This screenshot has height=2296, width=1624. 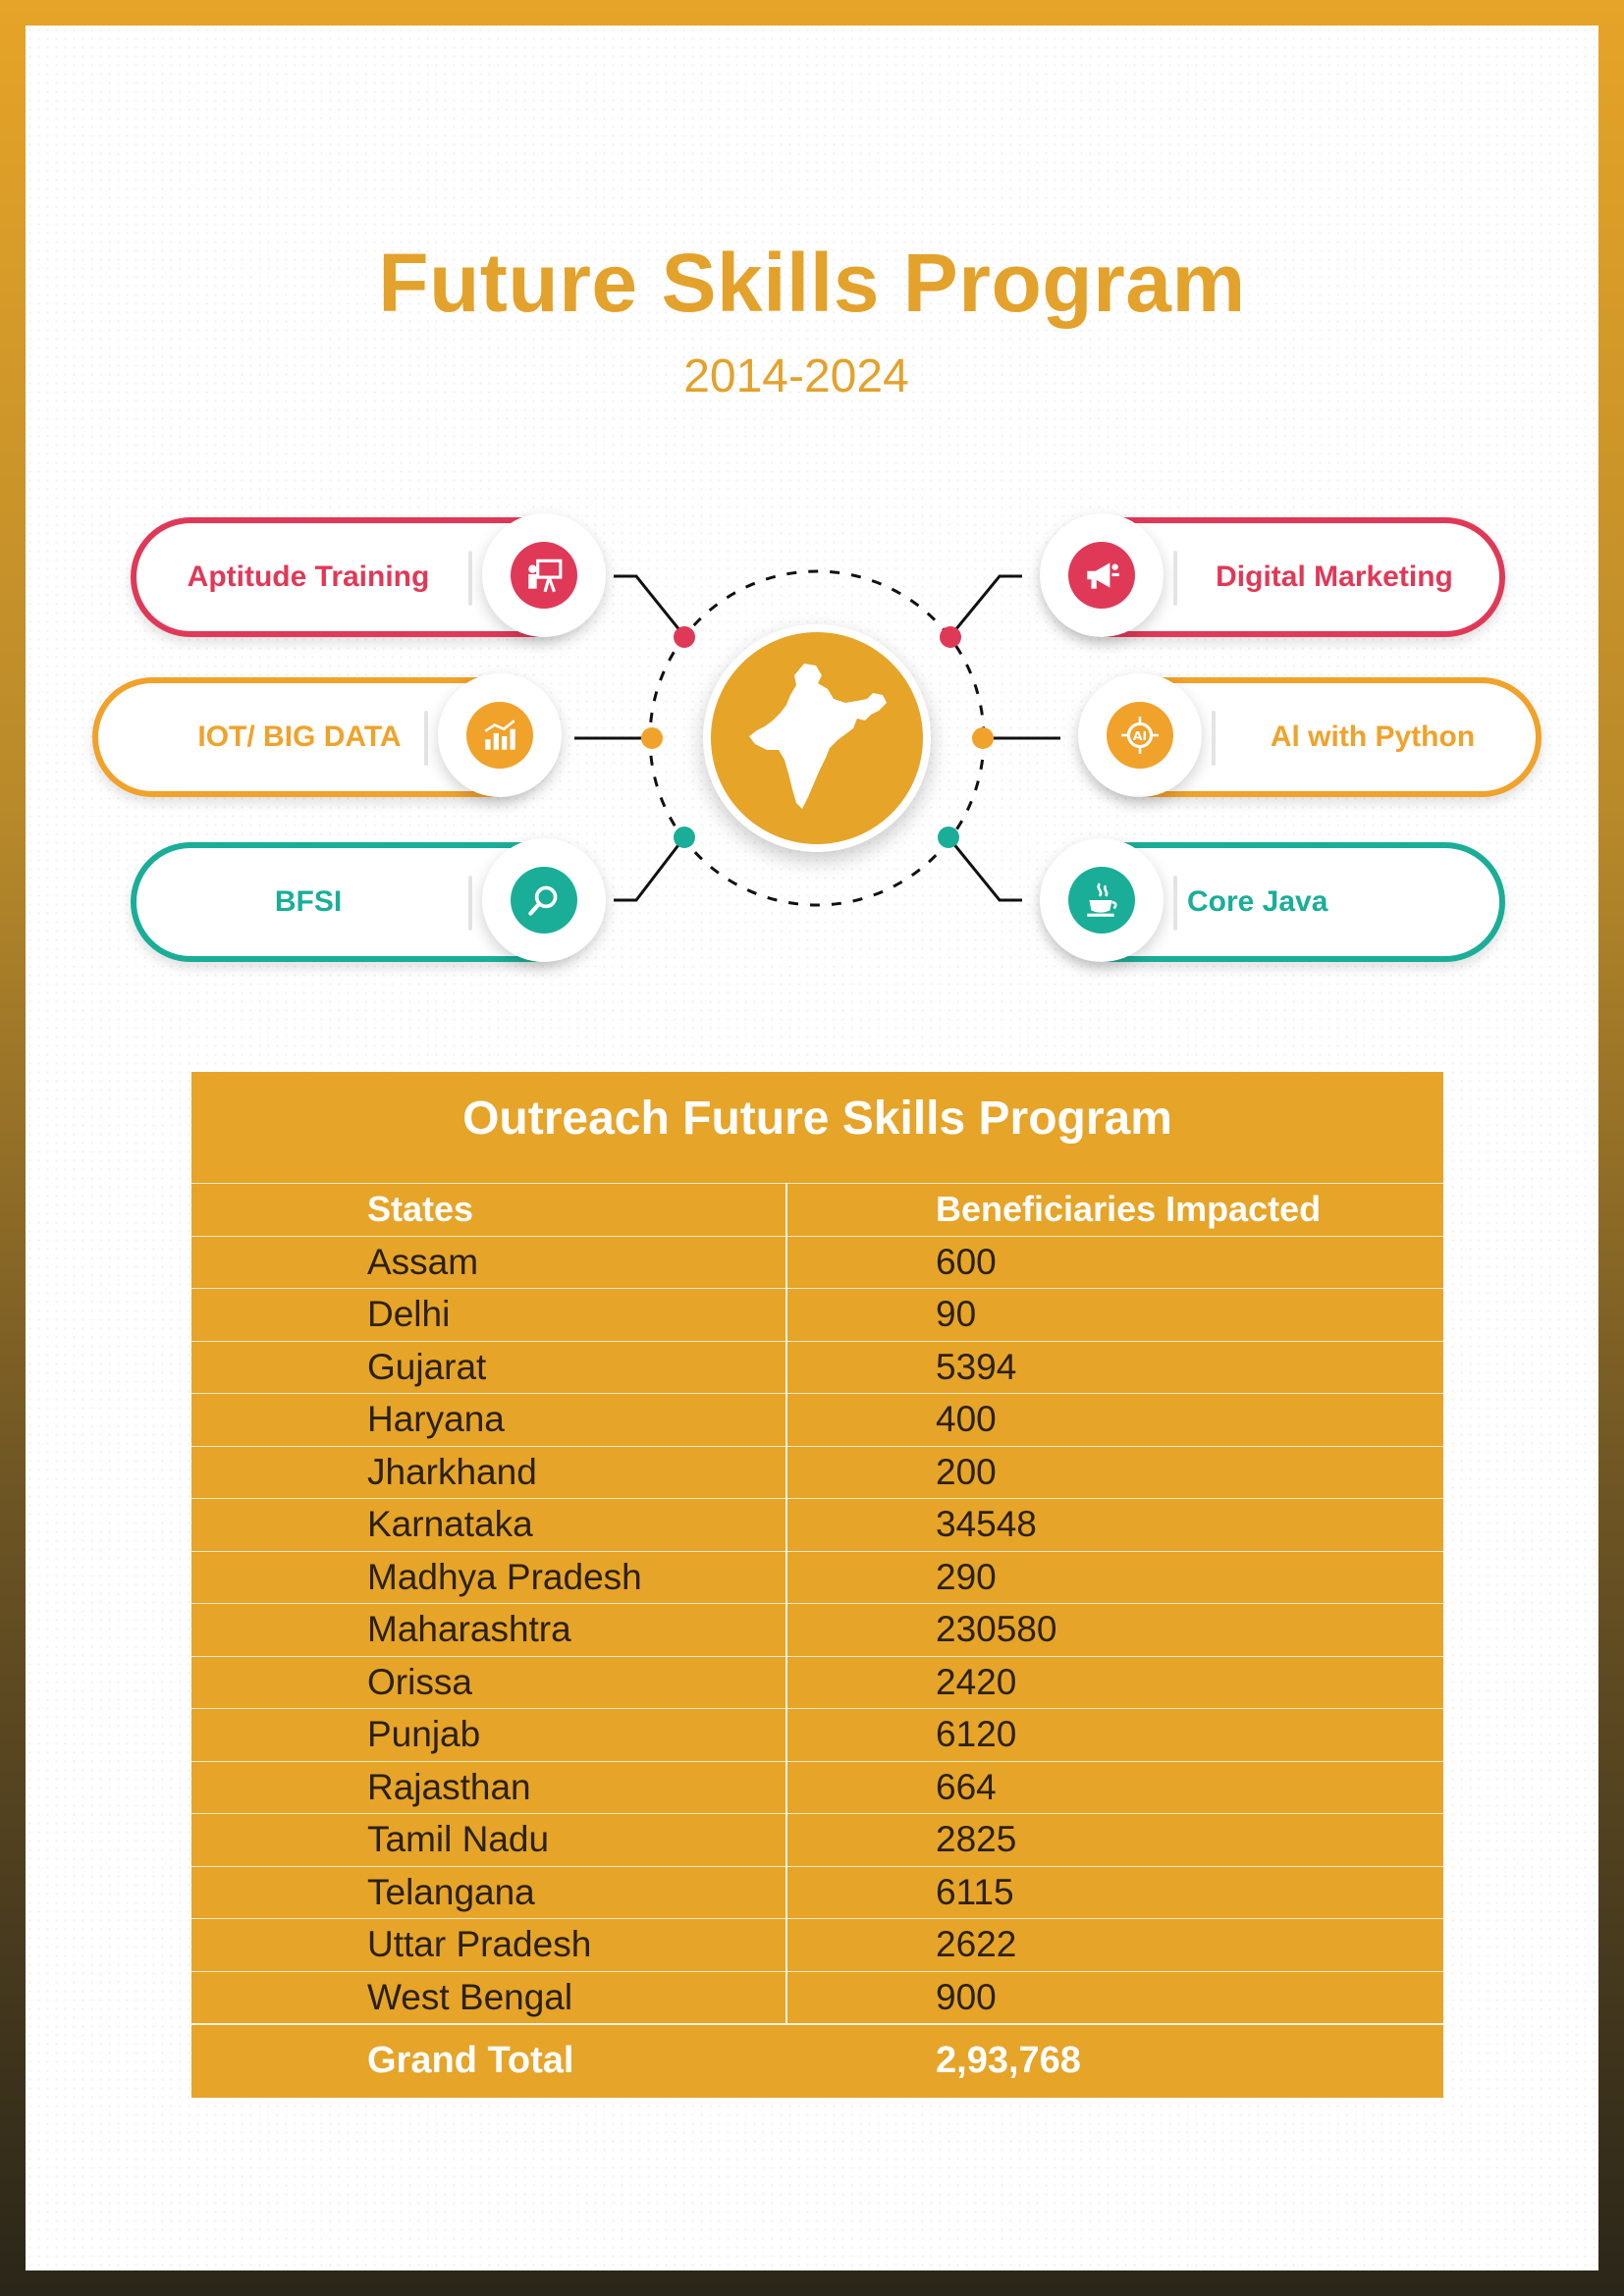 I want to click on value-cell: 600, so click(x=966, y=1261).